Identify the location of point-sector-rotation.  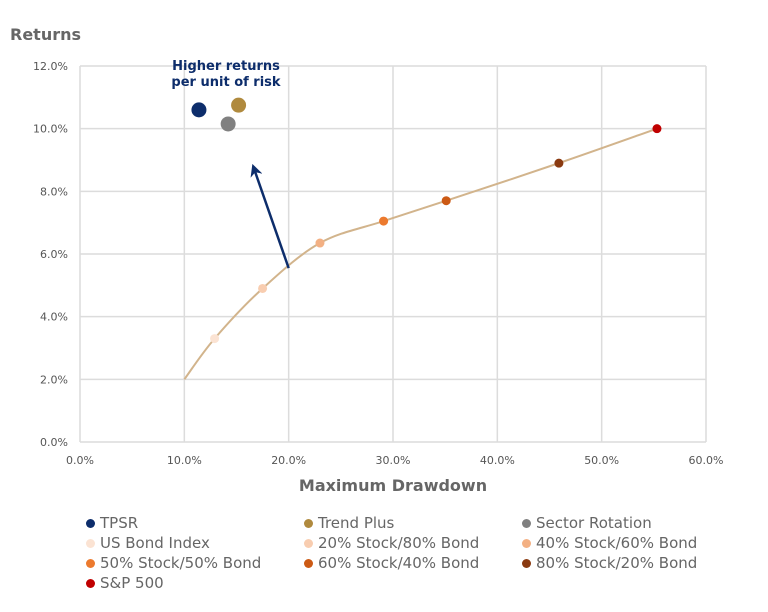
(228, 124).